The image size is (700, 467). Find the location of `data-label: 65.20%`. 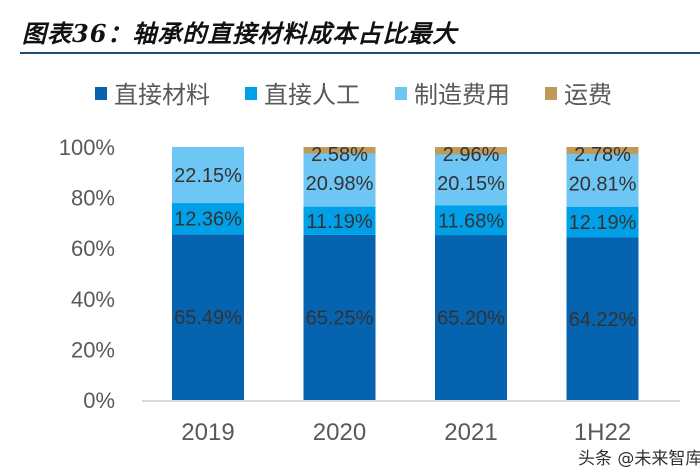

data-label: 65.20% is located at coordinates (471, 319).